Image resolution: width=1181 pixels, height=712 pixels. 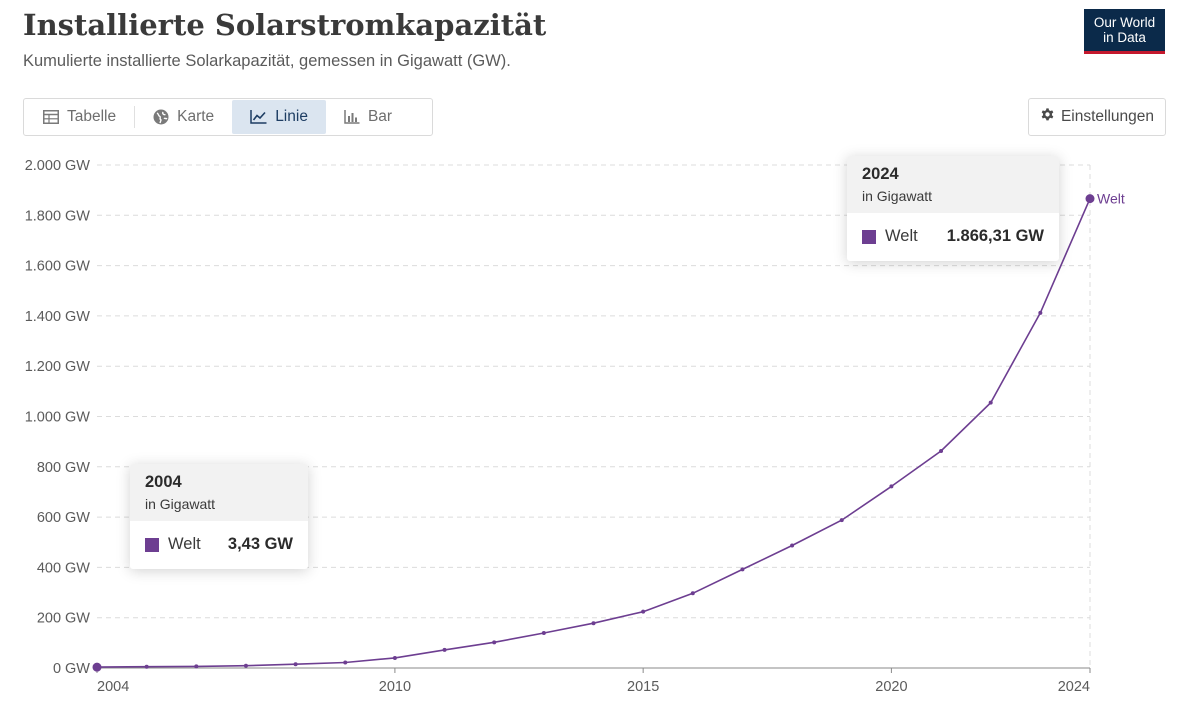 I want to click on tooltip-year: 2004, so click(x=163, y=482).